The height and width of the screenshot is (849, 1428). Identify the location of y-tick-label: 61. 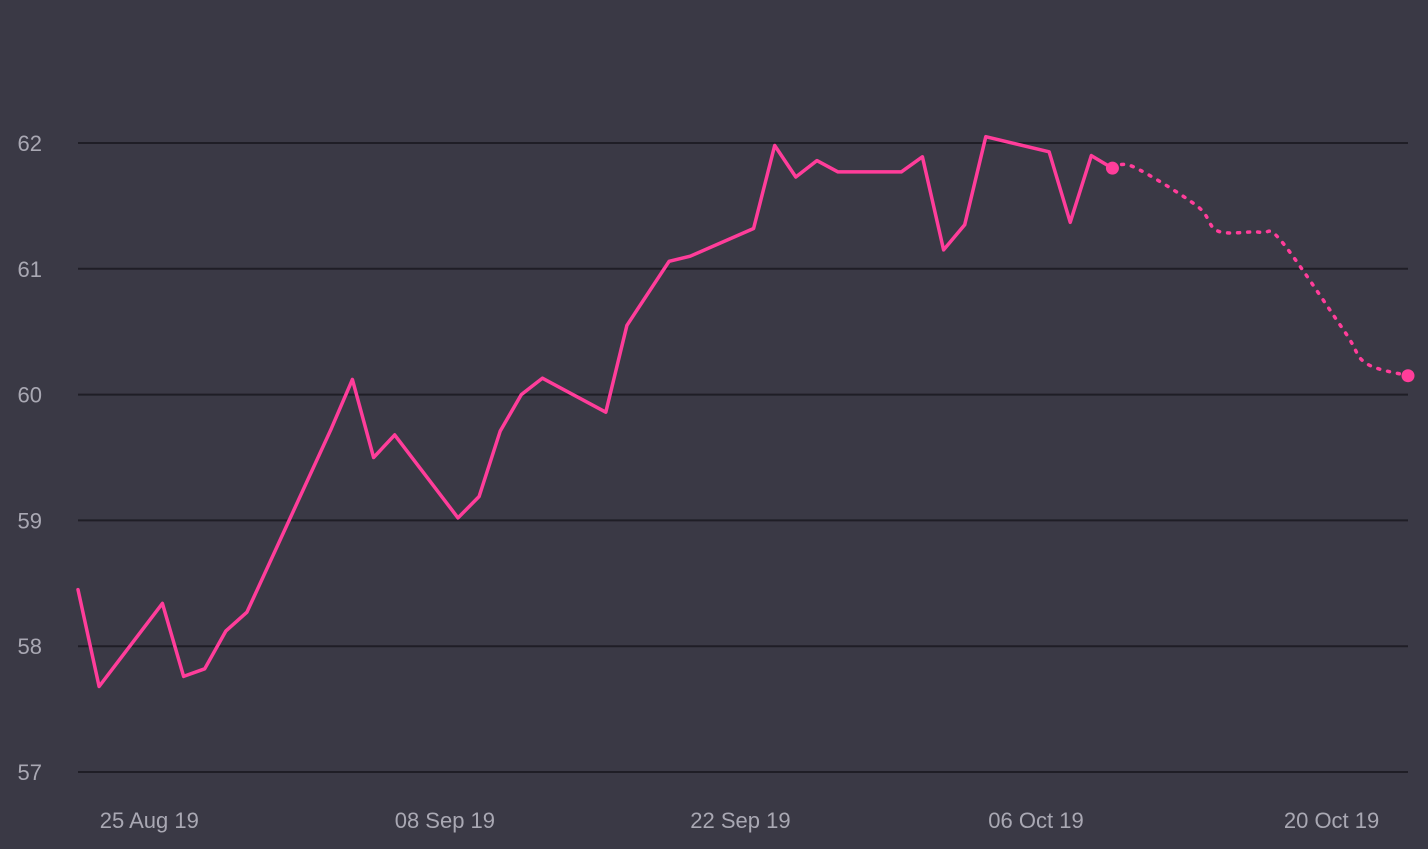
(30, 269).